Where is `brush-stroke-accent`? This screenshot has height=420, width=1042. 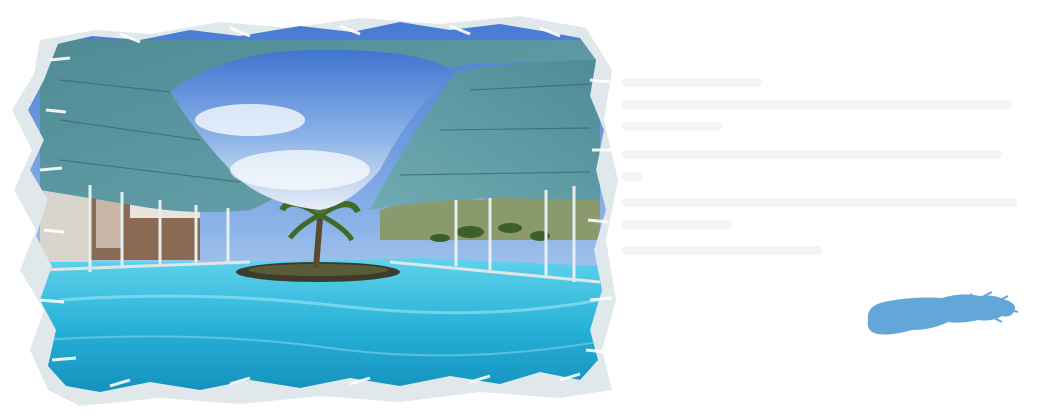 brush-stroke-accent is located at coordinates (942, 316).